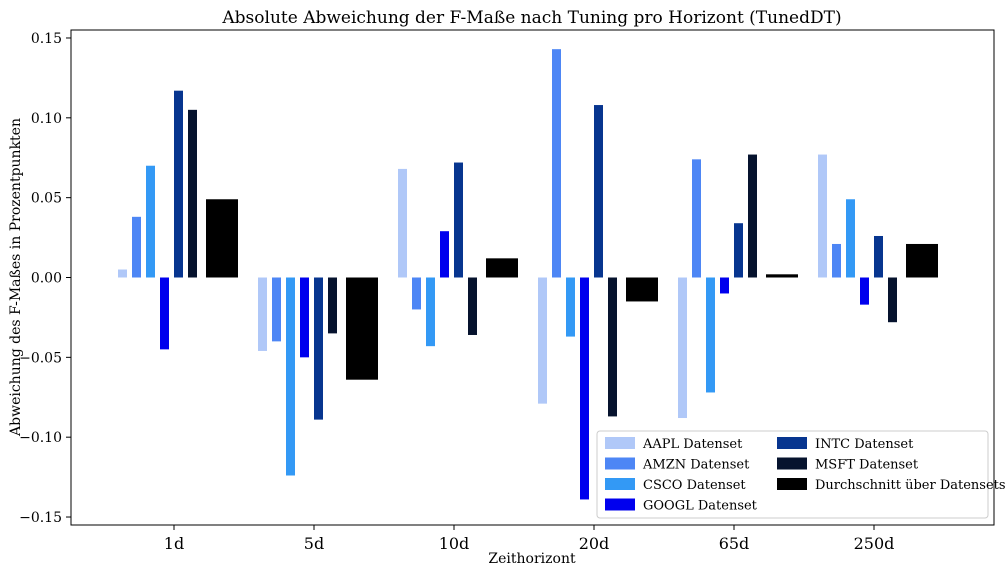  Describe the element at coordinates (304, 317) in the screenshot. I see `bar-googl-5d` at that location.